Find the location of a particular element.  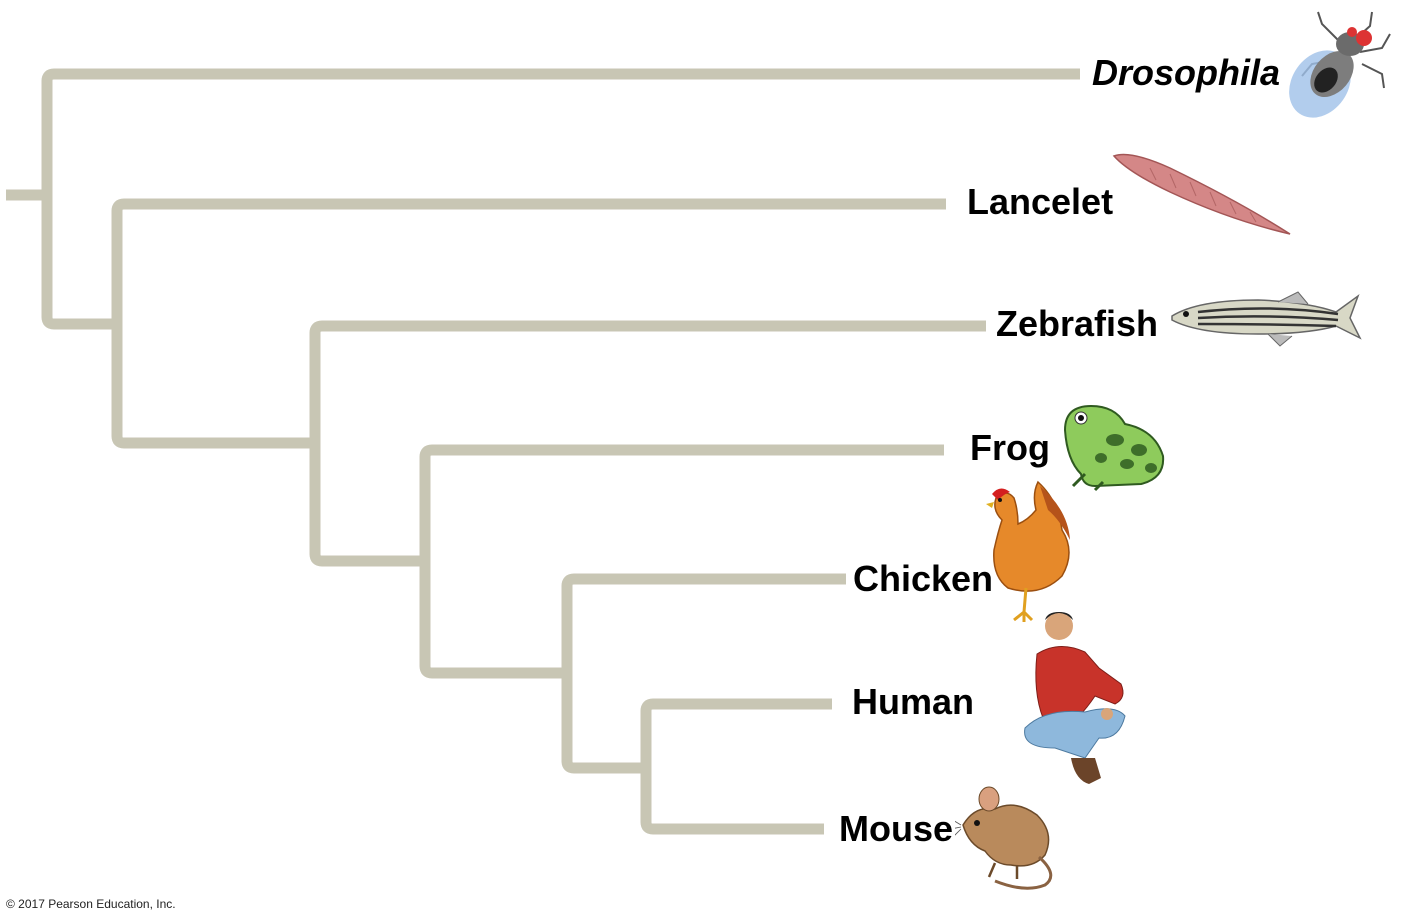

taxon-label-drosophila: Drosophila is located at coordinates (1186, 72).